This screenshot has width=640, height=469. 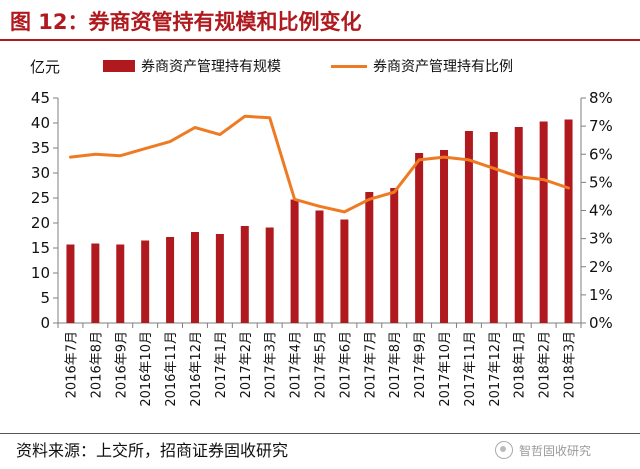 What do you see at coordinates (121, 364) in the screenshot?
I see `x-tick-label: 2016年9月` at bounding box center [121, 364].